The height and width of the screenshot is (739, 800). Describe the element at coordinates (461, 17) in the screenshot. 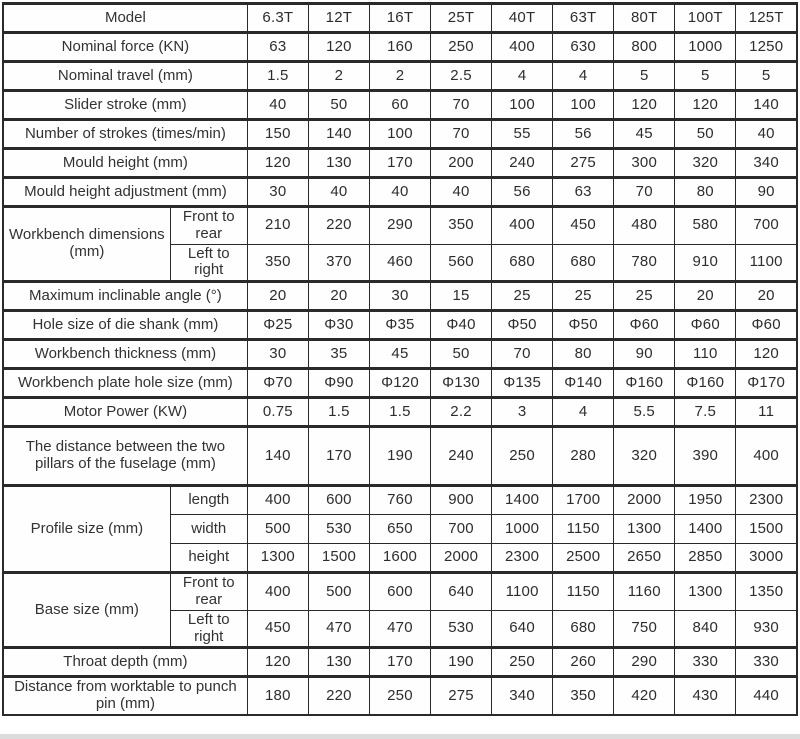

I see `column-header: 25T` at that location.